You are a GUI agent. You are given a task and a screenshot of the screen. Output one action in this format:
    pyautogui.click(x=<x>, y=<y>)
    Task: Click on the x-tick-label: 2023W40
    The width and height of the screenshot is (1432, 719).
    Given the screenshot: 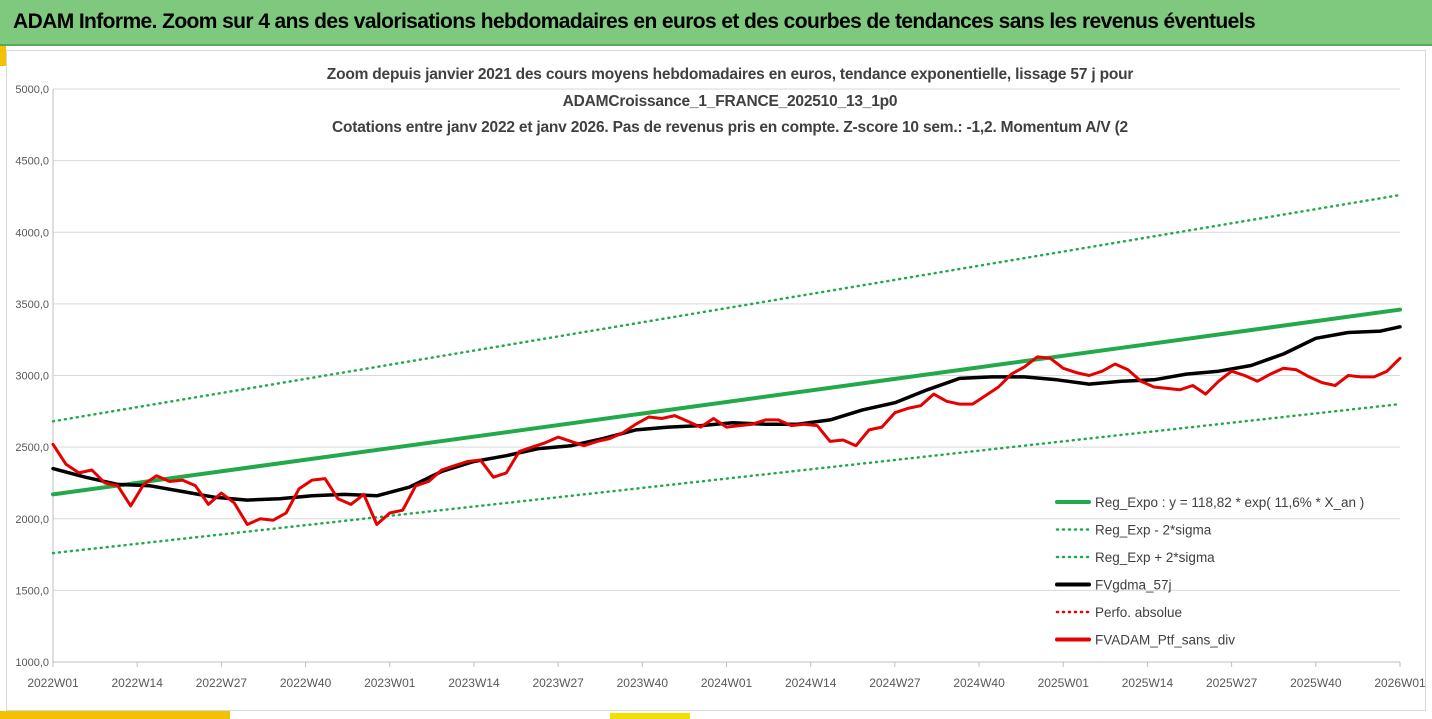 What is the action you would take?
    pyautogui.click(x=643, y=683)
    